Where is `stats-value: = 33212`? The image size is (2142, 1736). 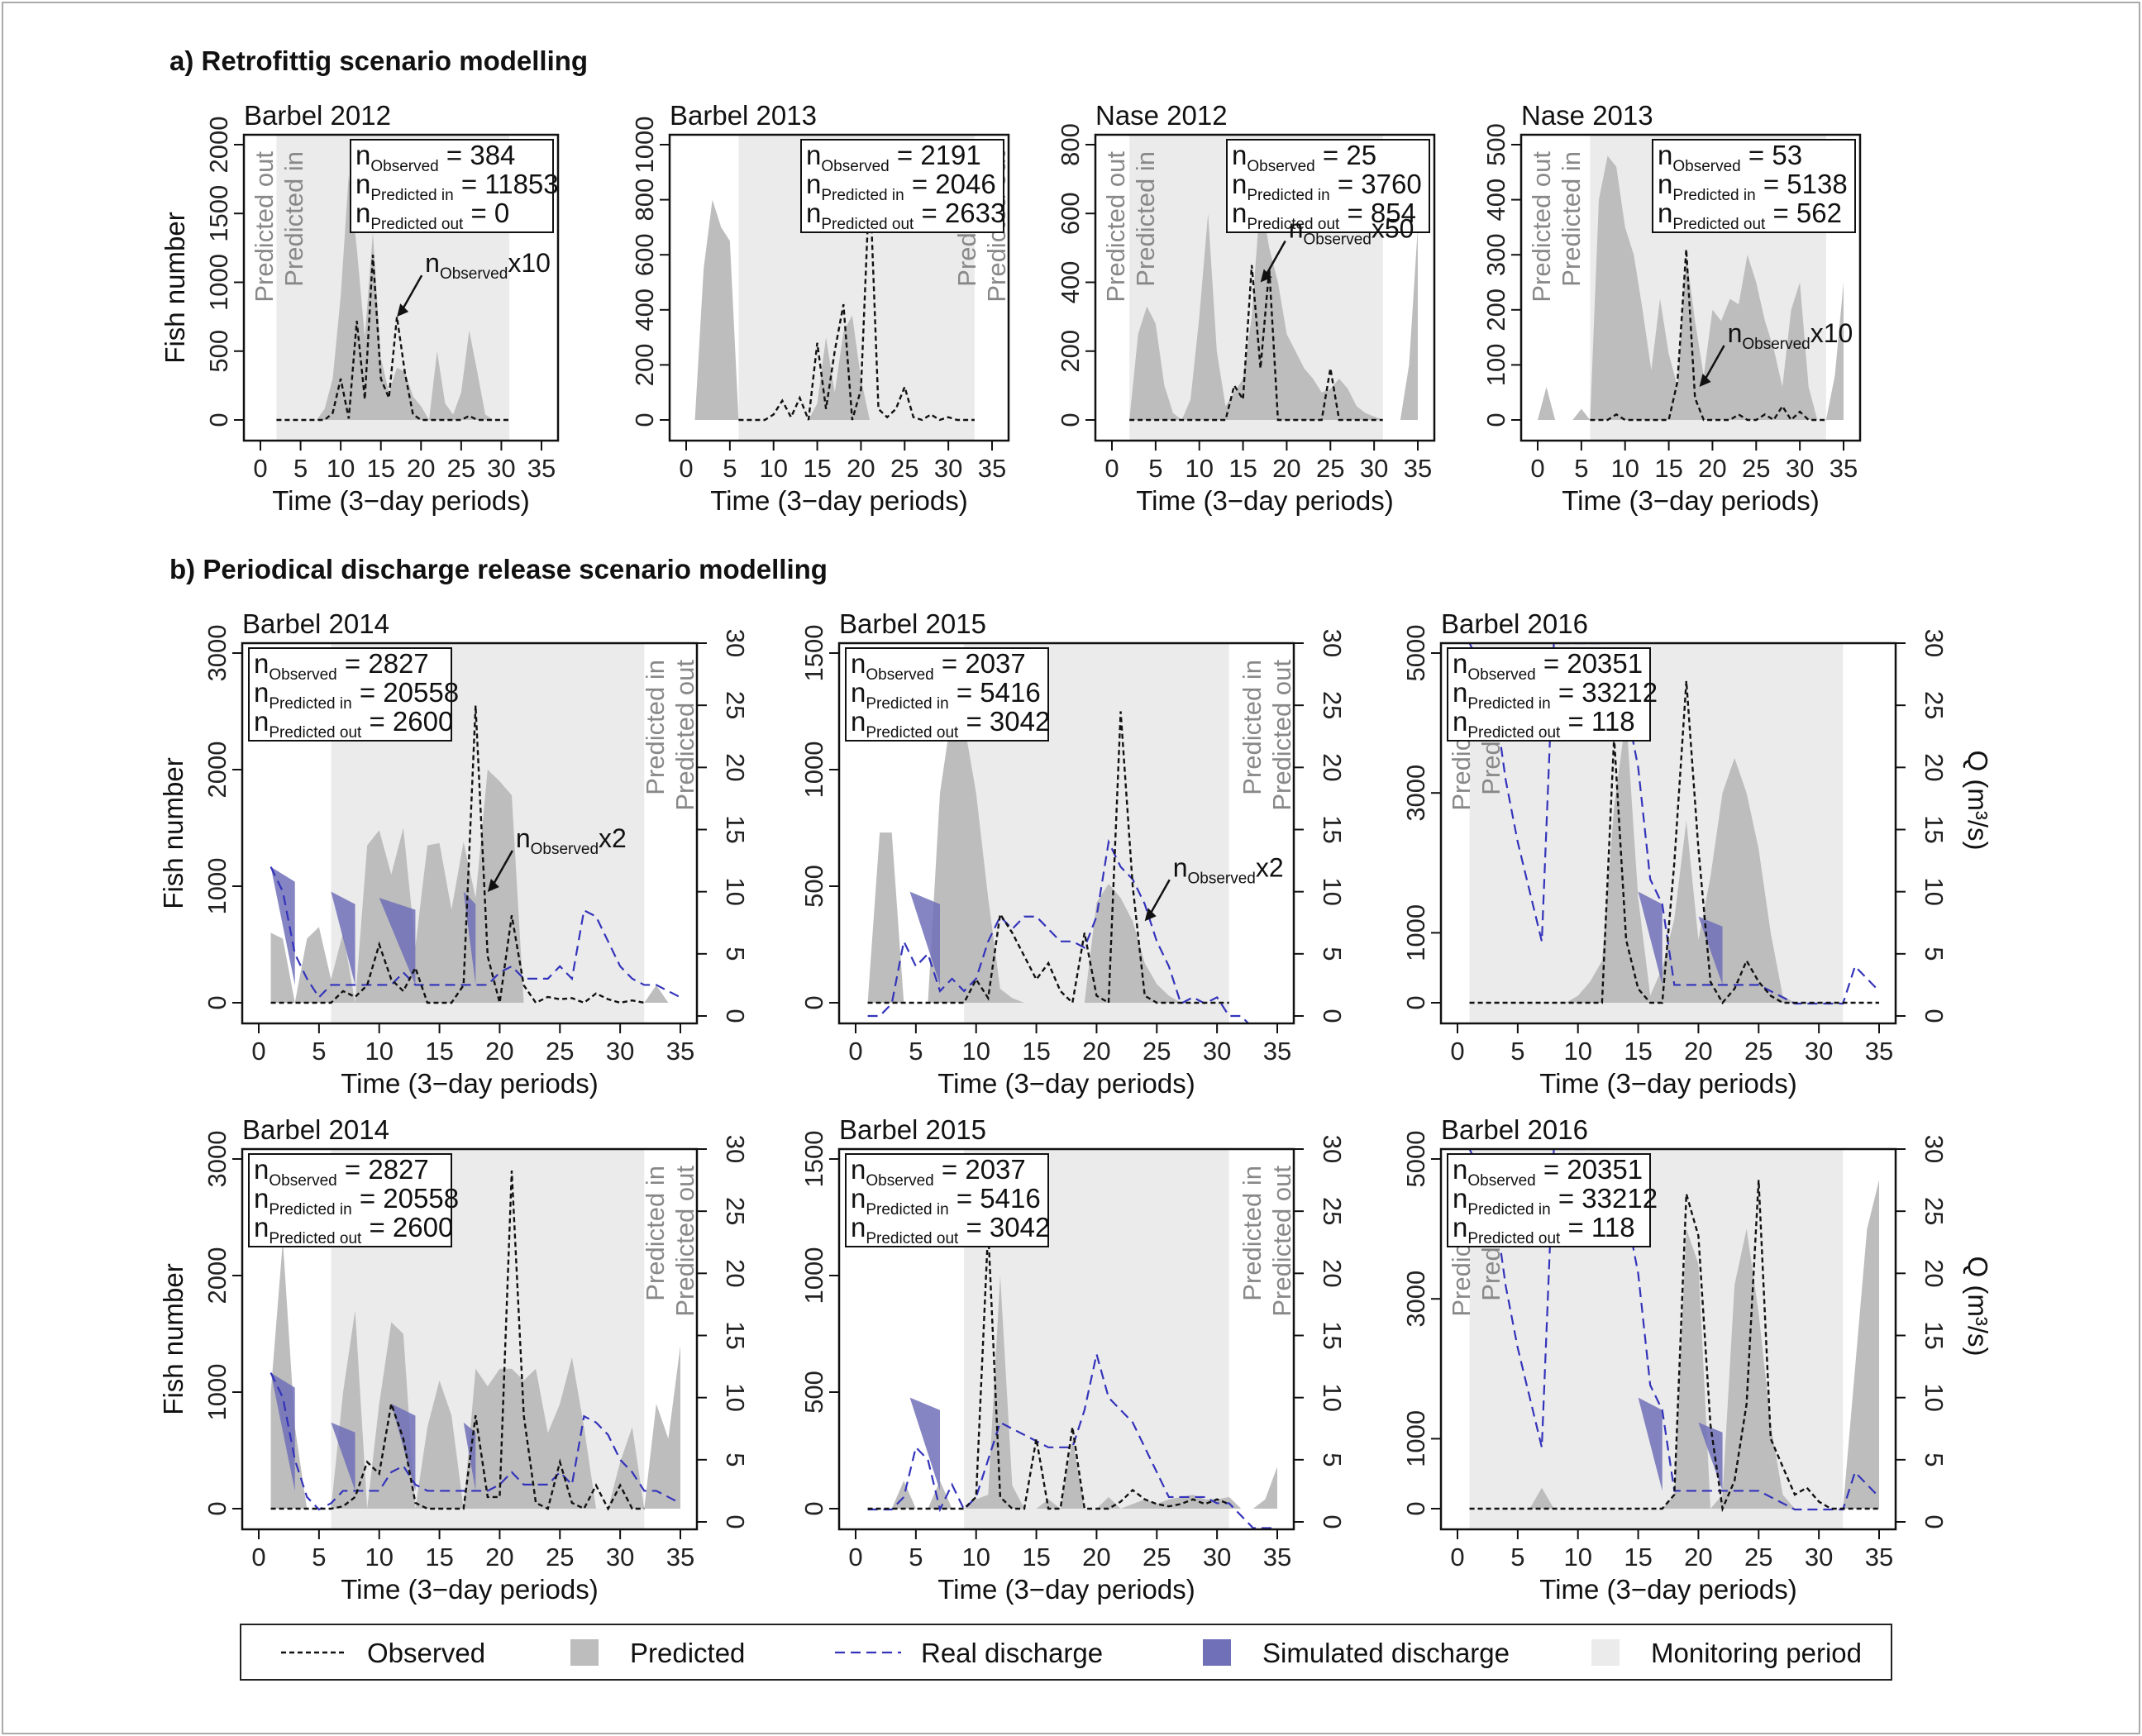
stats-value: = 33212 is located at coordinates (1604, 1198).